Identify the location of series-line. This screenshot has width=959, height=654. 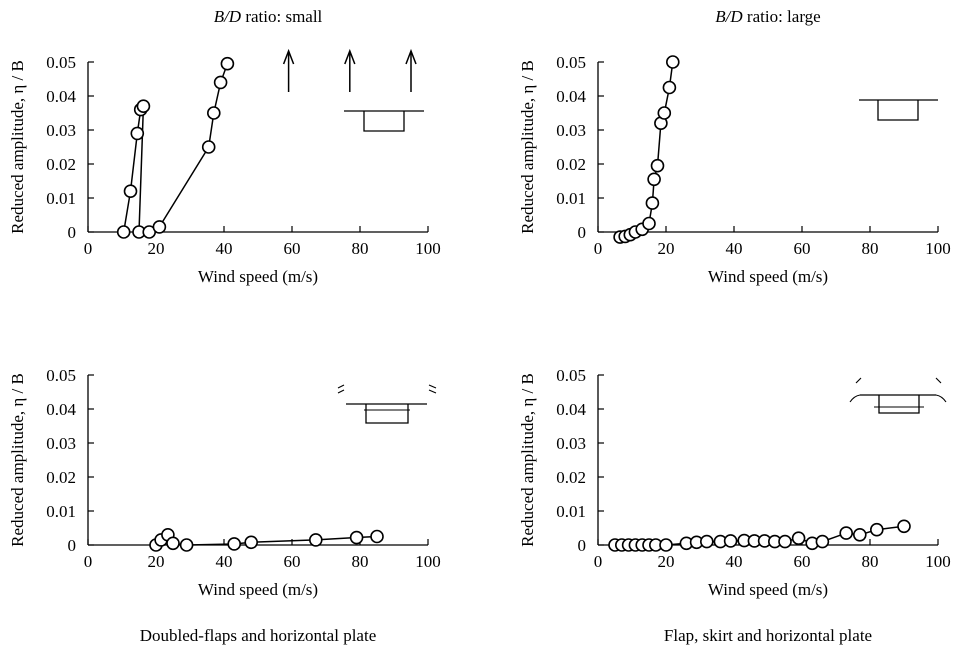
(136, 168).